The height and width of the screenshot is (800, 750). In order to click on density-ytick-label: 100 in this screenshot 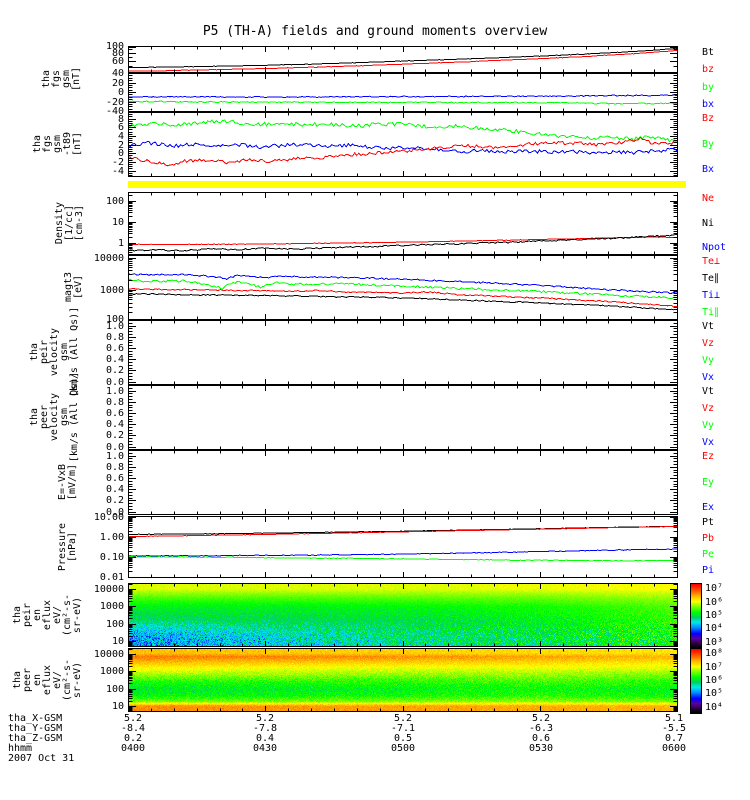, I will do `click(114, 201)`.